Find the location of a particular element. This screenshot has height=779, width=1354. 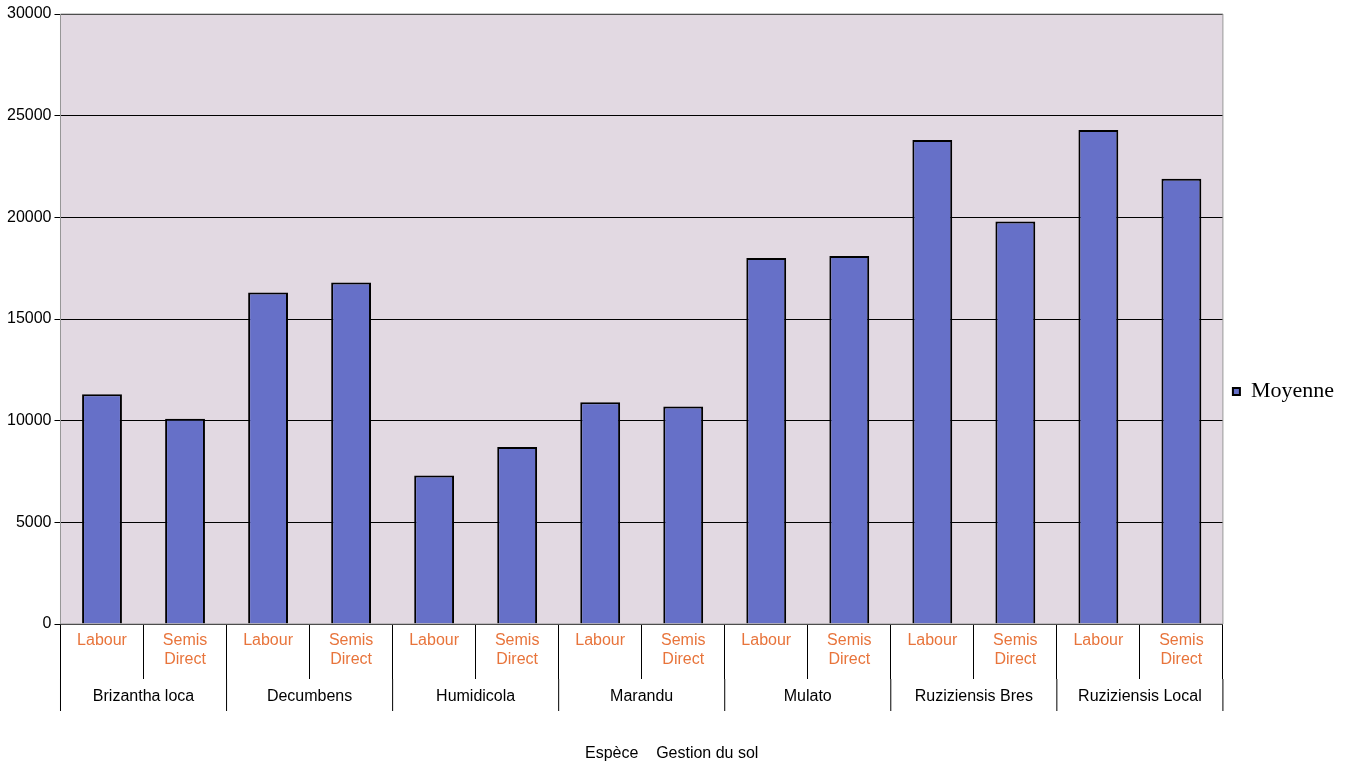

y-tick-label: 10000 is located at coordinates (29, 420).